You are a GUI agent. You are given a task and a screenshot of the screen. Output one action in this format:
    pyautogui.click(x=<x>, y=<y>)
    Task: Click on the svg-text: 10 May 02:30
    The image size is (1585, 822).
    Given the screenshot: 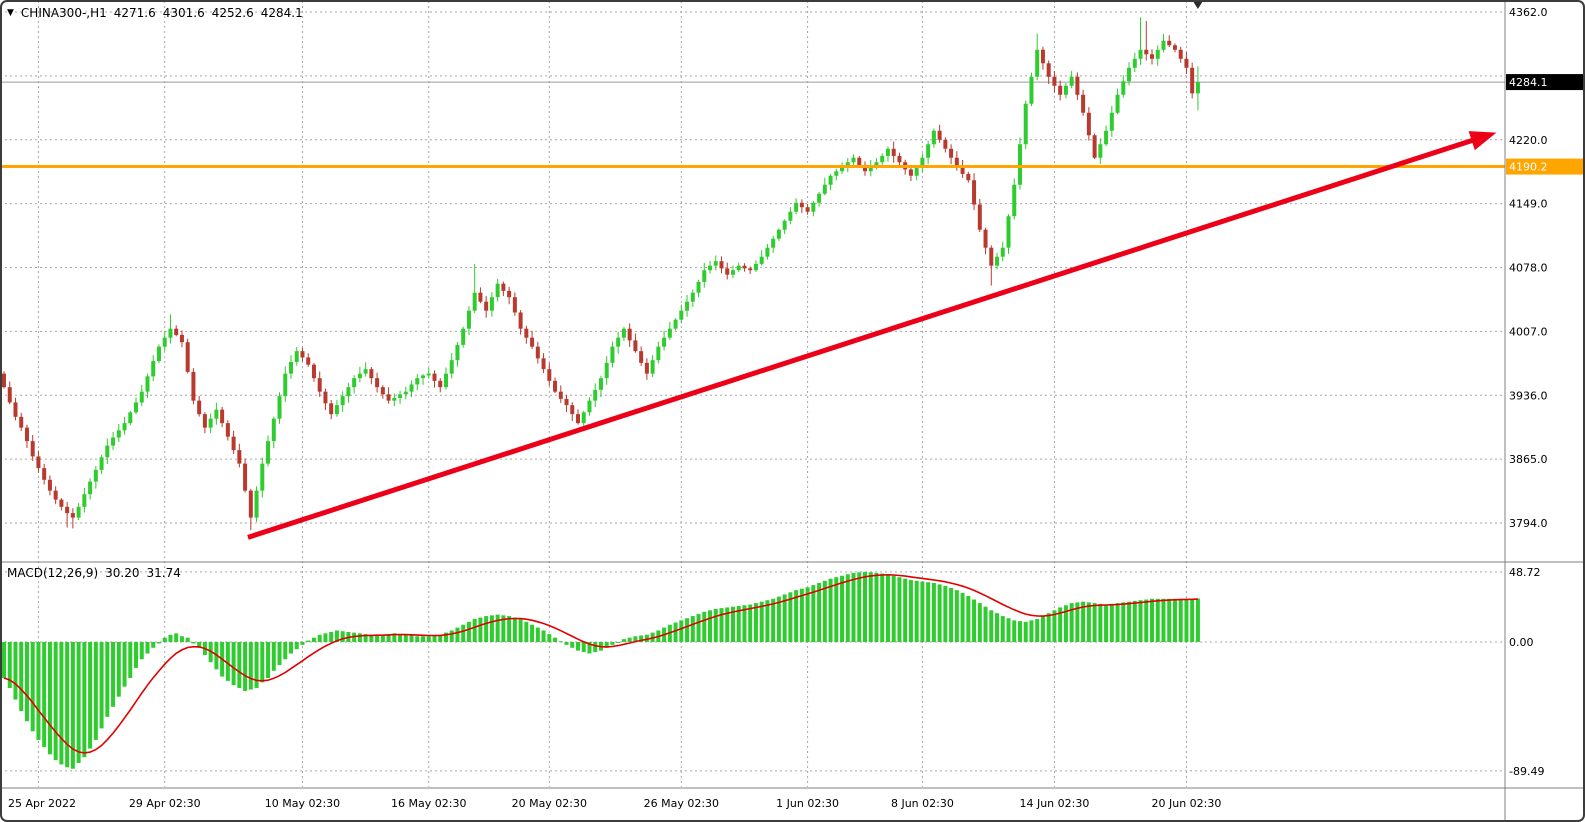 What is the action you would take?
    pyautogui.click(x=302, y=803)
    